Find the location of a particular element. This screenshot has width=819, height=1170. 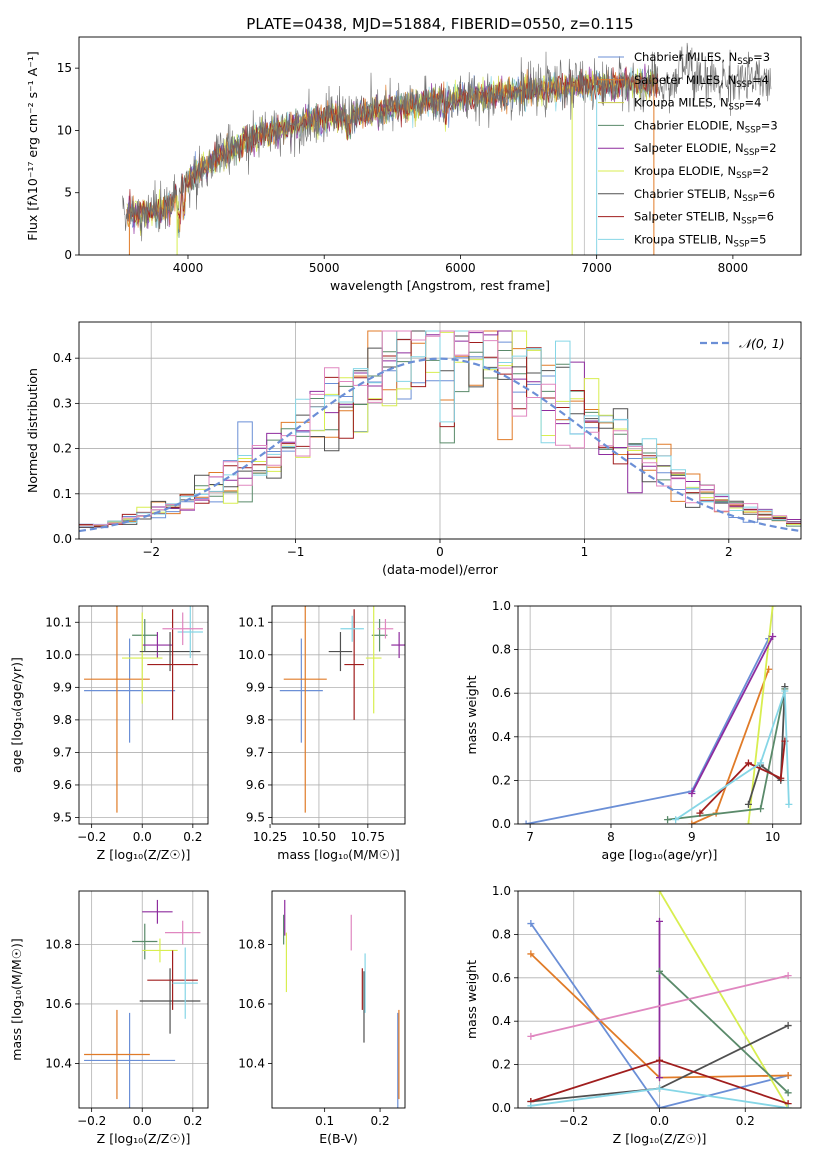

plot-area-age-vs-mass is located at coordinates (342, 709).